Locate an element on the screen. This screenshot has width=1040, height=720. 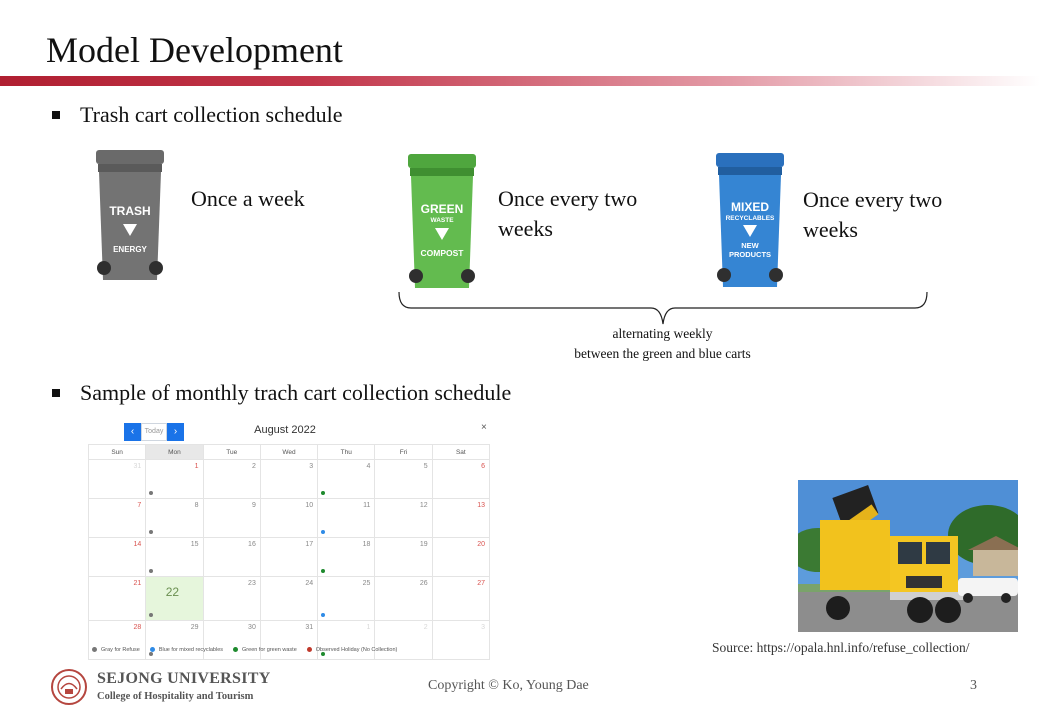
calendar-day: 4 is located at coordinates (346, 479).